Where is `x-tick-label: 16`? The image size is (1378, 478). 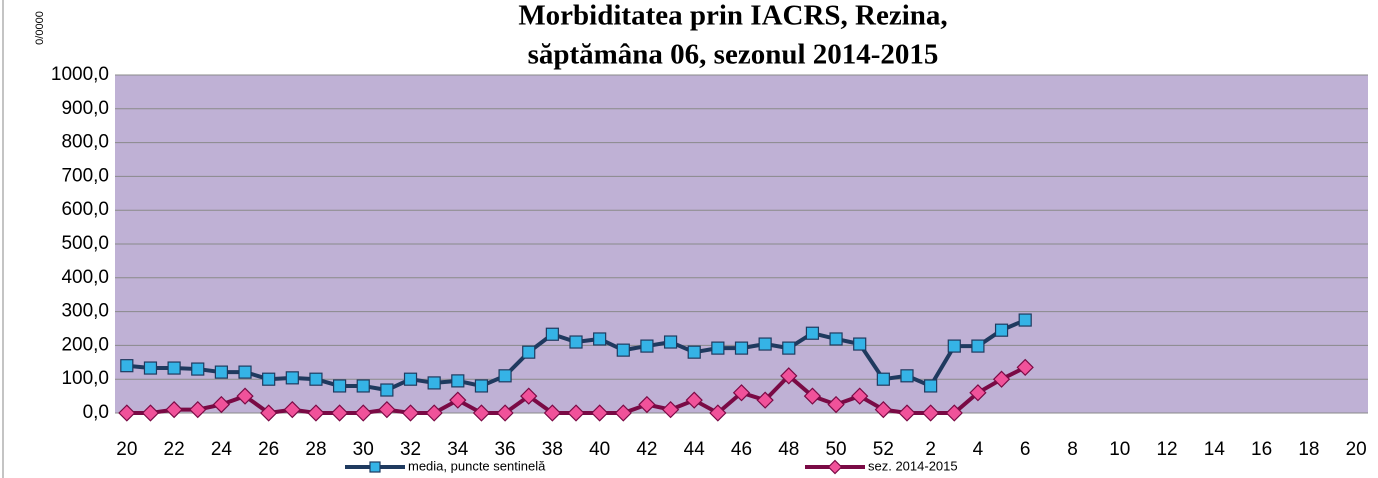 x-tick-label: 16 is located at coordinates (1261, 449).